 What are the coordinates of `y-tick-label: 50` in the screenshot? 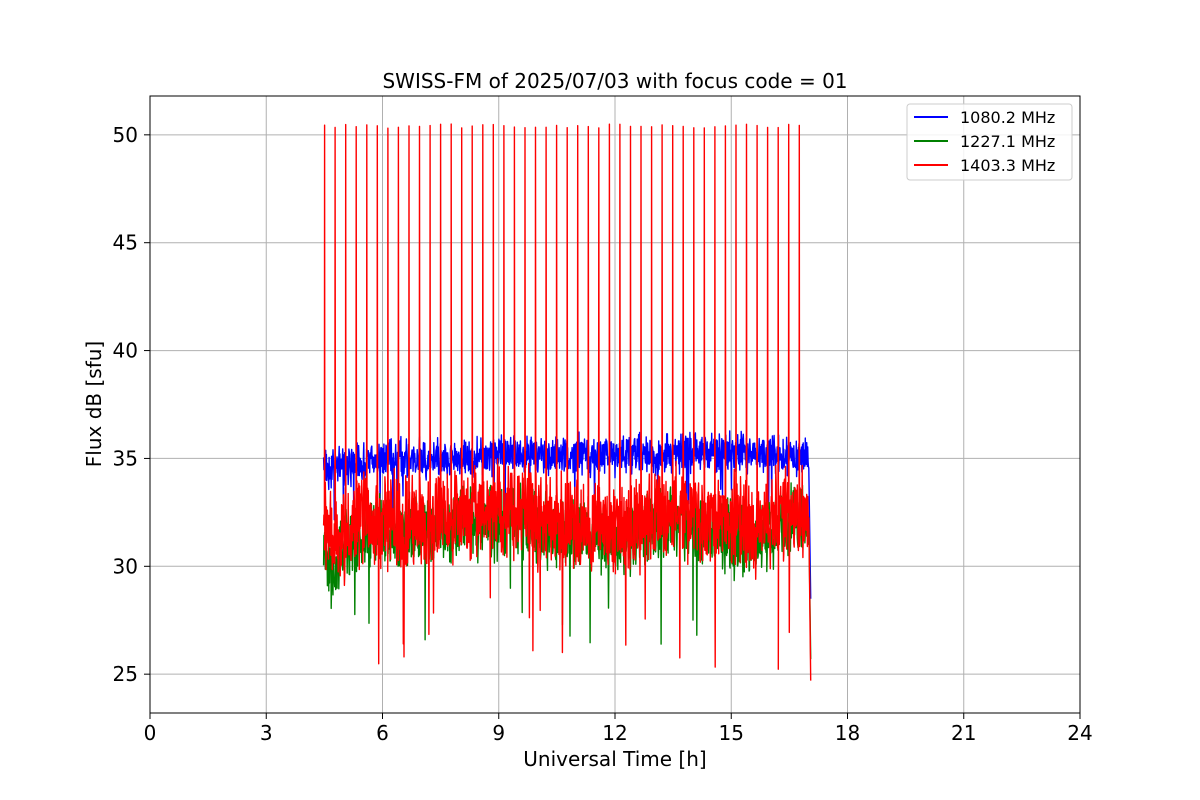 It's located at (125, 135).